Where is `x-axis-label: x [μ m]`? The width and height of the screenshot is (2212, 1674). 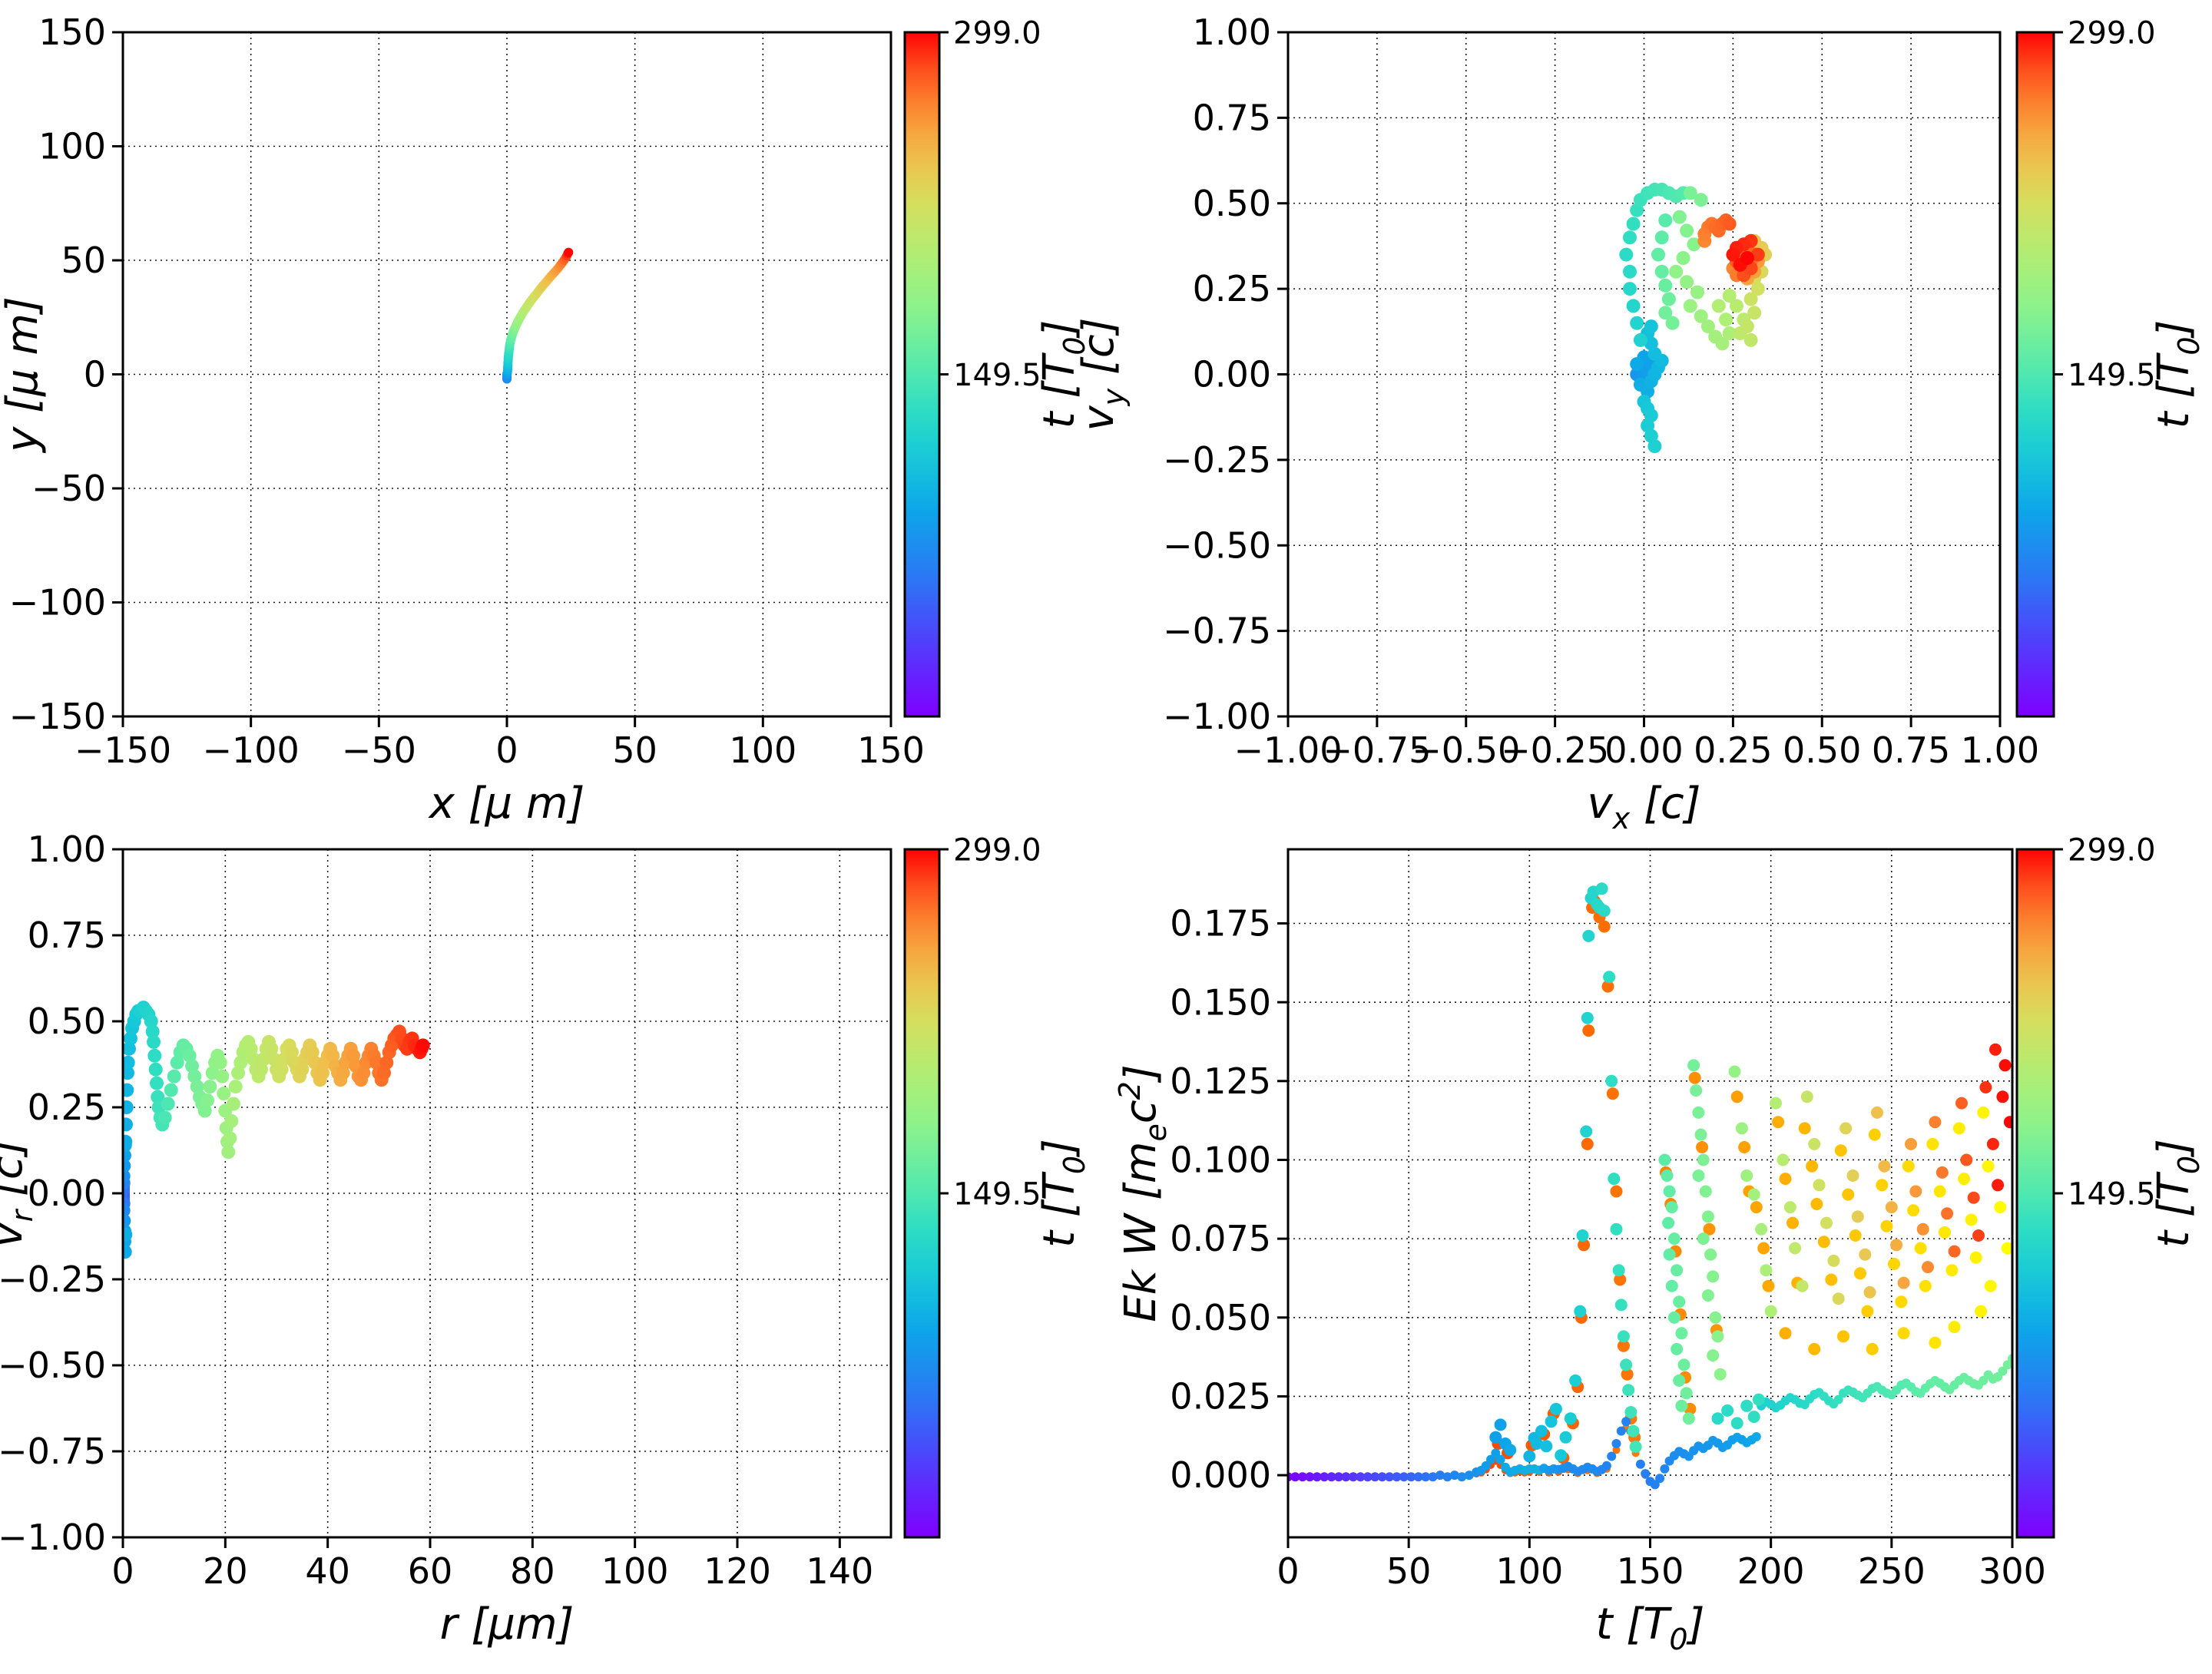
x-axis-label: x [μ m] is located at coordinates (506, 804).